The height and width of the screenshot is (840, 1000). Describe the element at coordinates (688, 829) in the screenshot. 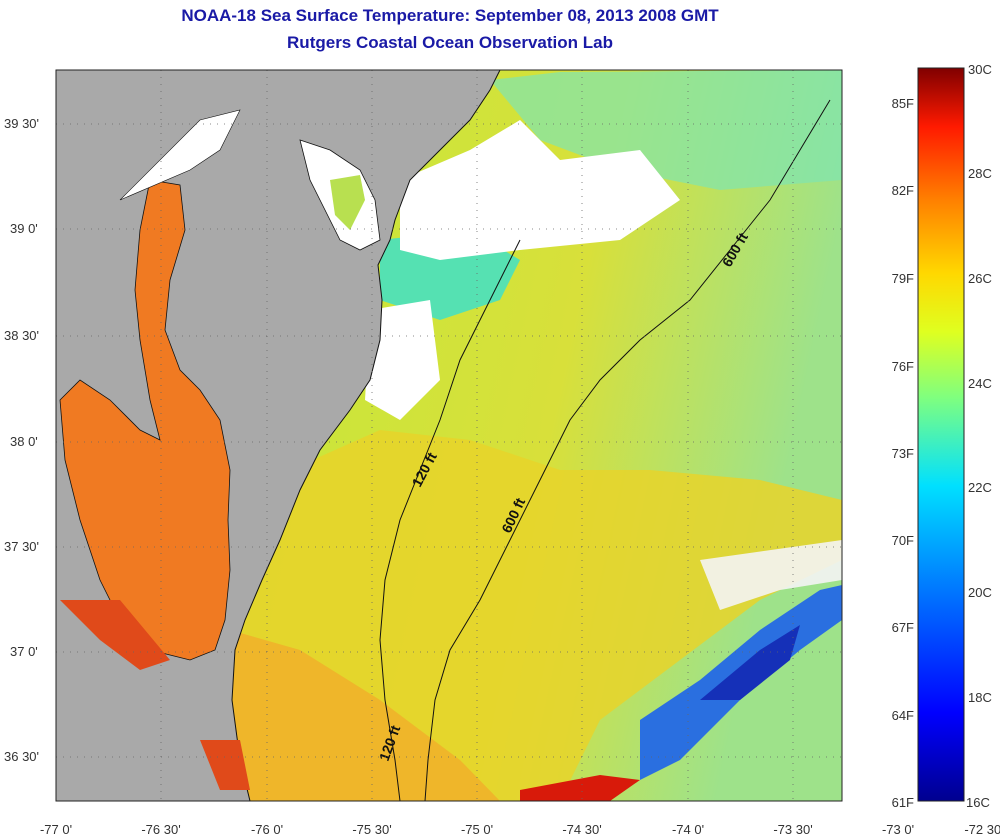

I see `lon-label: -74 0'` at that location.